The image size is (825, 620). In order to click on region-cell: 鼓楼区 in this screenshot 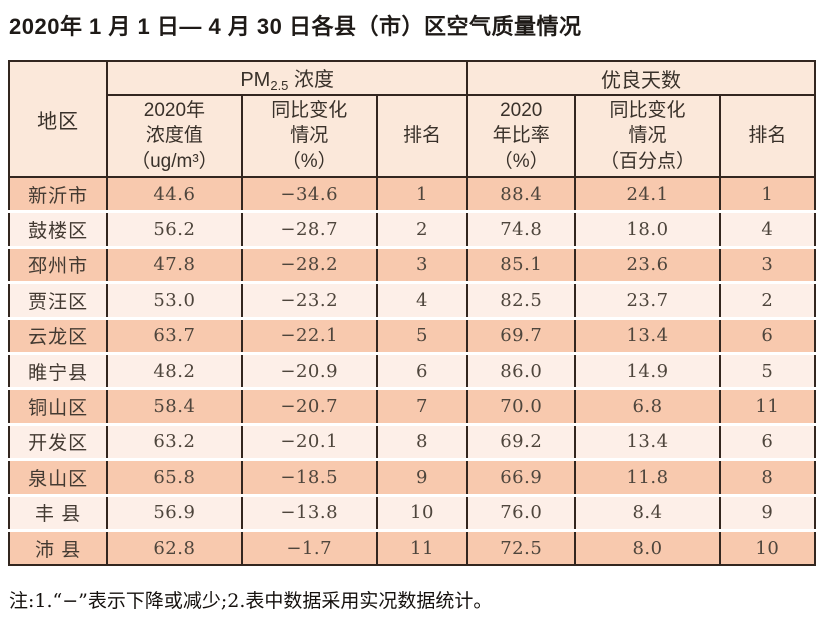, I will do `click(58, 229)`.